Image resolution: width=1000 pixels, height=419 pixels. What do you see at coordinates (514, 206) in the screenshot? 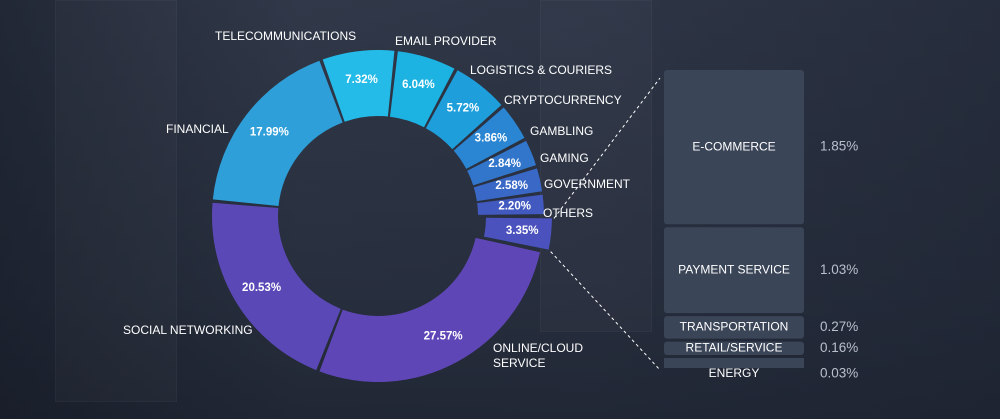
I see `slice-value-government: 2.20%` at bounding box center [514, 206].